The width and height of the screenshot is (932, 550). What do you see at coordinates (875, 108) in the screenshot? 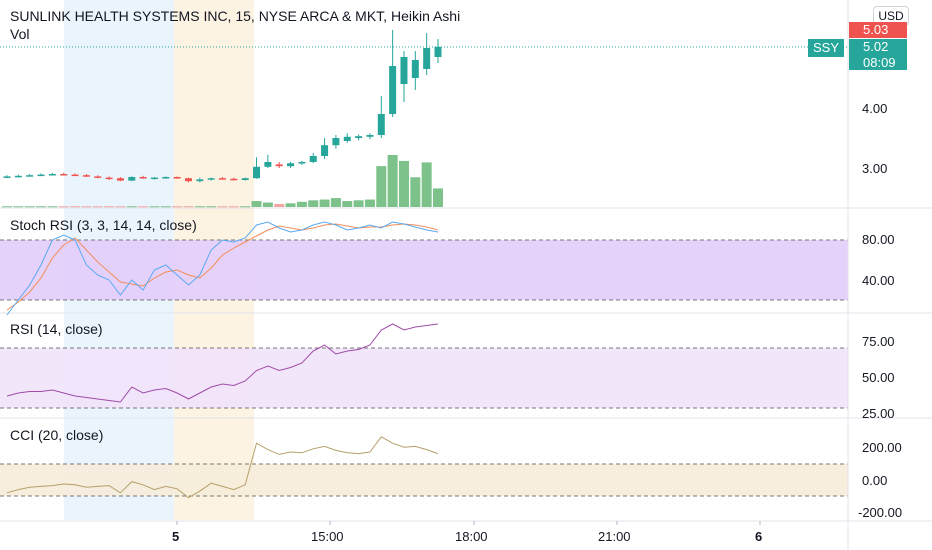
I see `price-tick: 4.00` at bounding box center [875, 108].